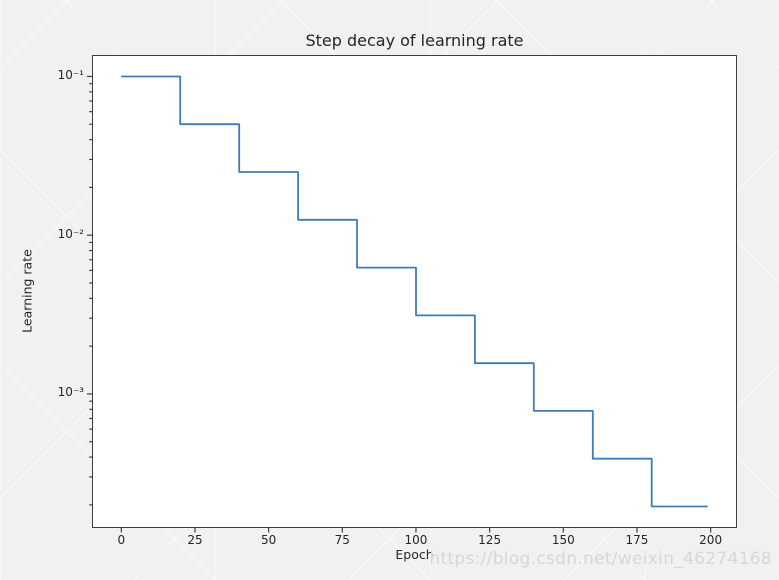 Image resolution: width=779 pixels, height=580 pixels. Describe the element at coordinates (342, 540) in the screenshot. I see `x-tick-label: 75` at that location.